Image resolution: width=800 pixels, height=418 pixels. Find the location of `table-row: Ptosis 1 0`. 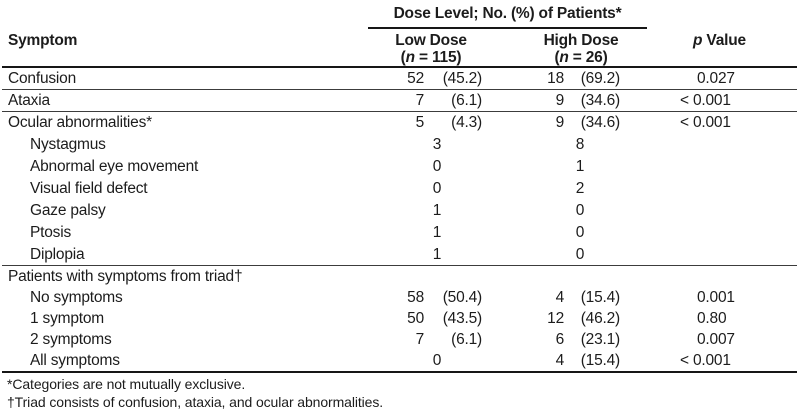

table-row: Ptosis 1 0 is located at coordinates (399, 233).